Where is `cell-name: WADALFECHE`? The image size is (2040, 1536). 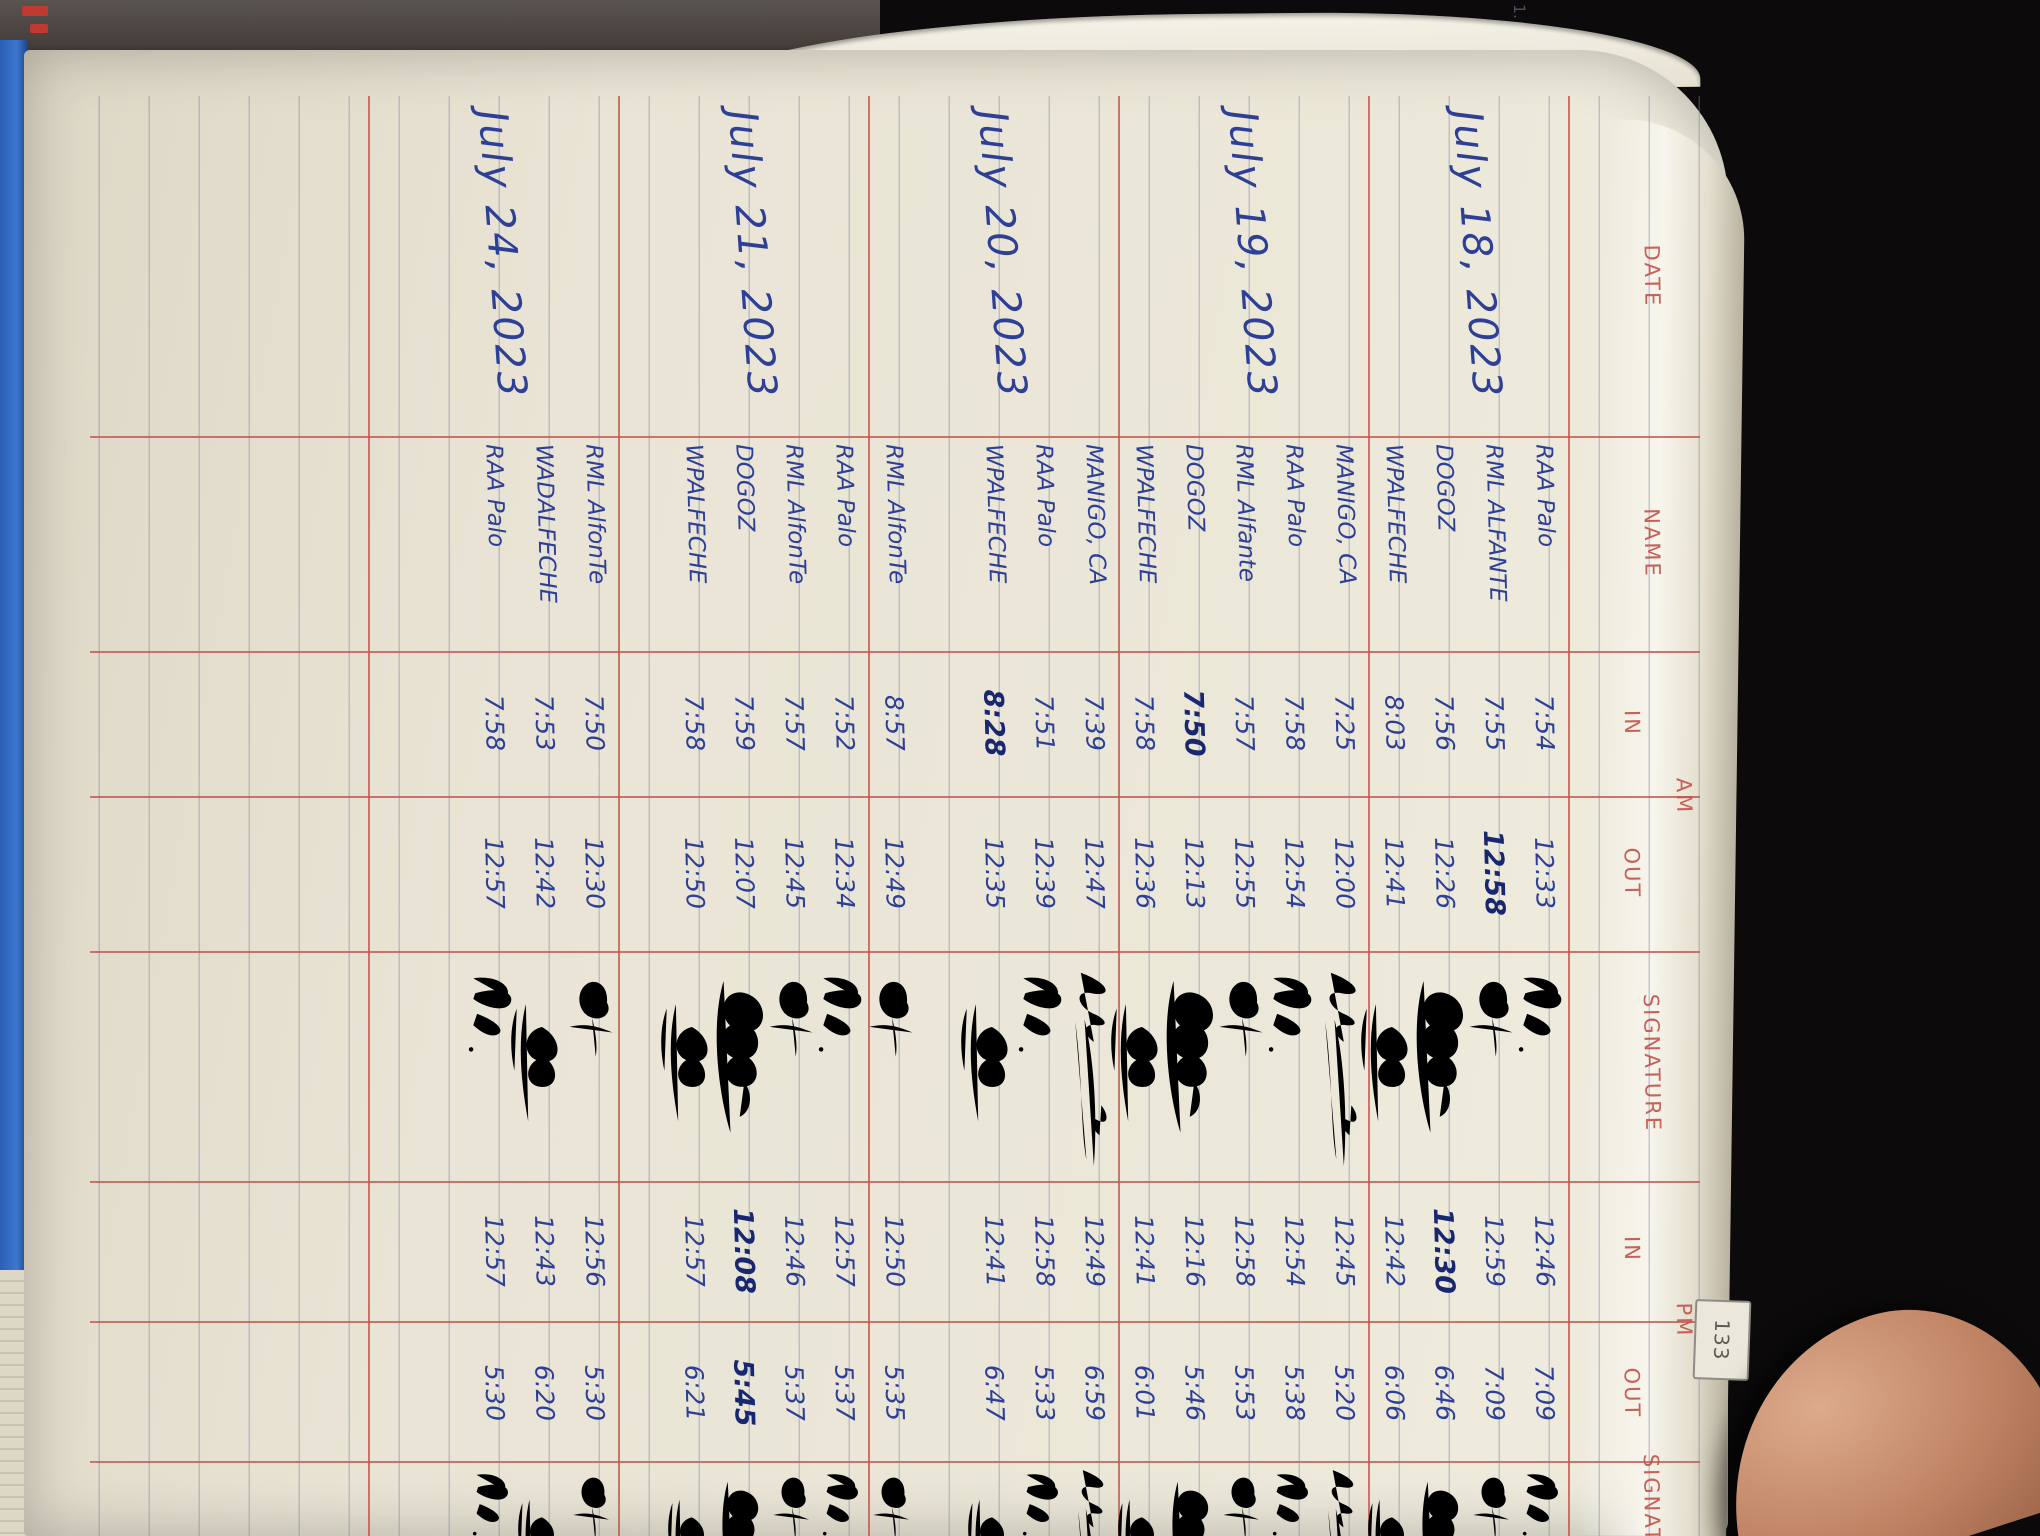
cell-name: WADALFECHE is located at coordinates (545, 523).